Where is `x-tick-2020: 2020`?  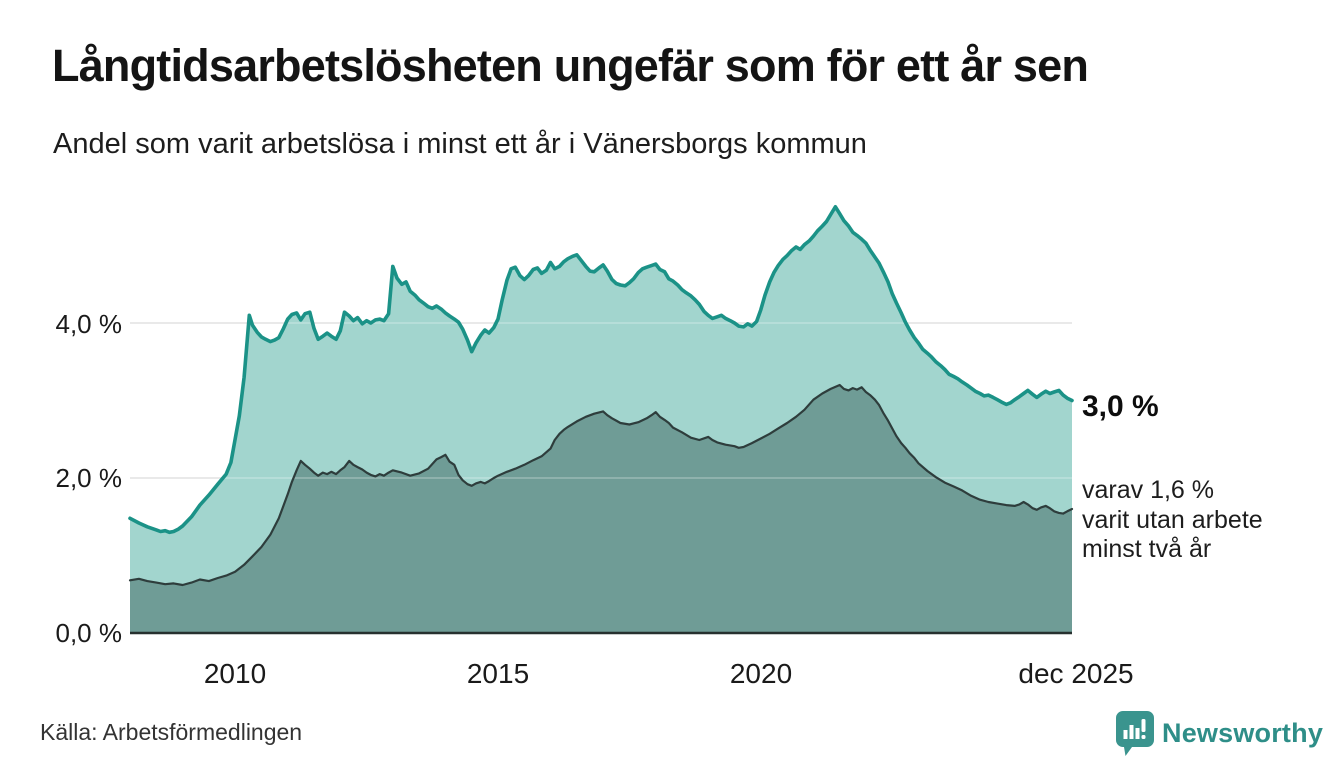
x-tick-2020: 2020 is located at coordinates (761, 673).